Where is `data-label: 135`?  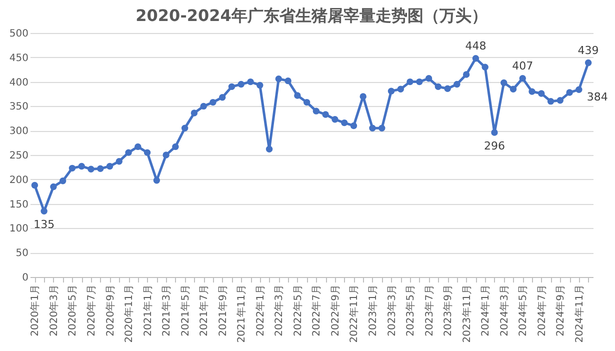
data-label: 135 is located at coordinates (44, 225).